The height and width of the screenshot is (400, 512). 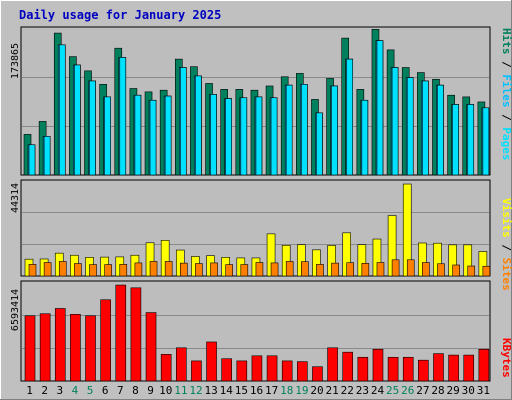 I want to click on x-tick-label: 9, so click(x=150, y=390).